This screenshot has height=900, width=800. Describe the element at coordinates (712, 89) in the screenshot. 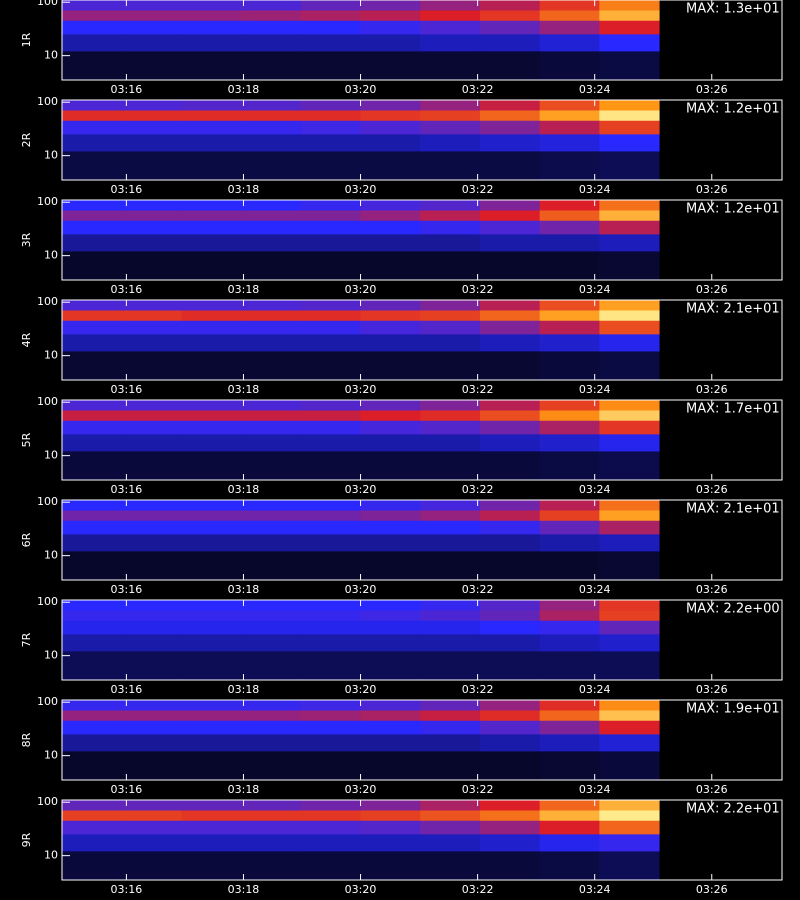

I see `x-tick-label: 03:26` at that location.